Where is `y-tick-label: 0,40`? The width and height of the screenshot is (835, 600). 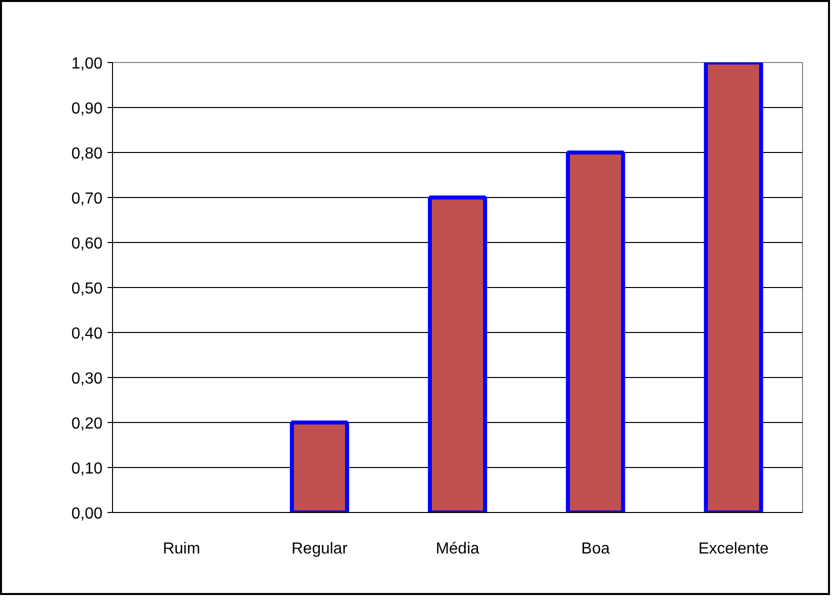
y-tick-label: 0,40 is located at coordinates (87, 334).